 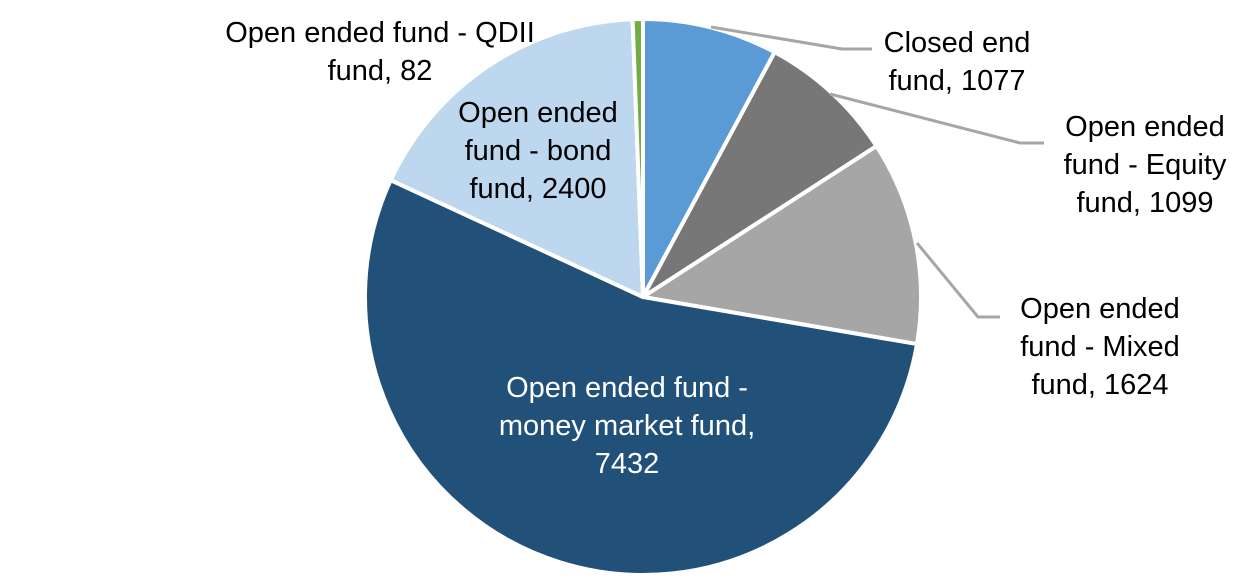 What do you see at coordinates (957, 62) in the screenshot?
I see `data-label-closed-end-fund: Closed end fund, 1077` at bounding box center [957, 62].